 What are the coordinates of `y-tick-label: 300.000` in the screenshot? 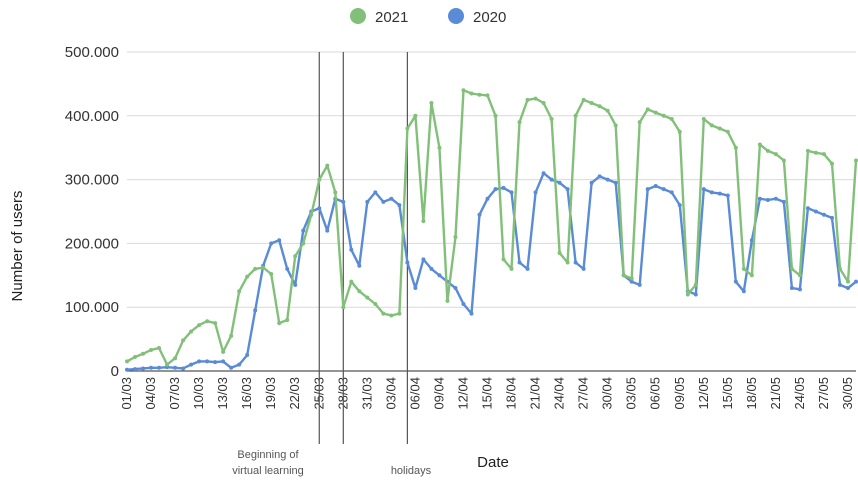 It's located at (92, 180).